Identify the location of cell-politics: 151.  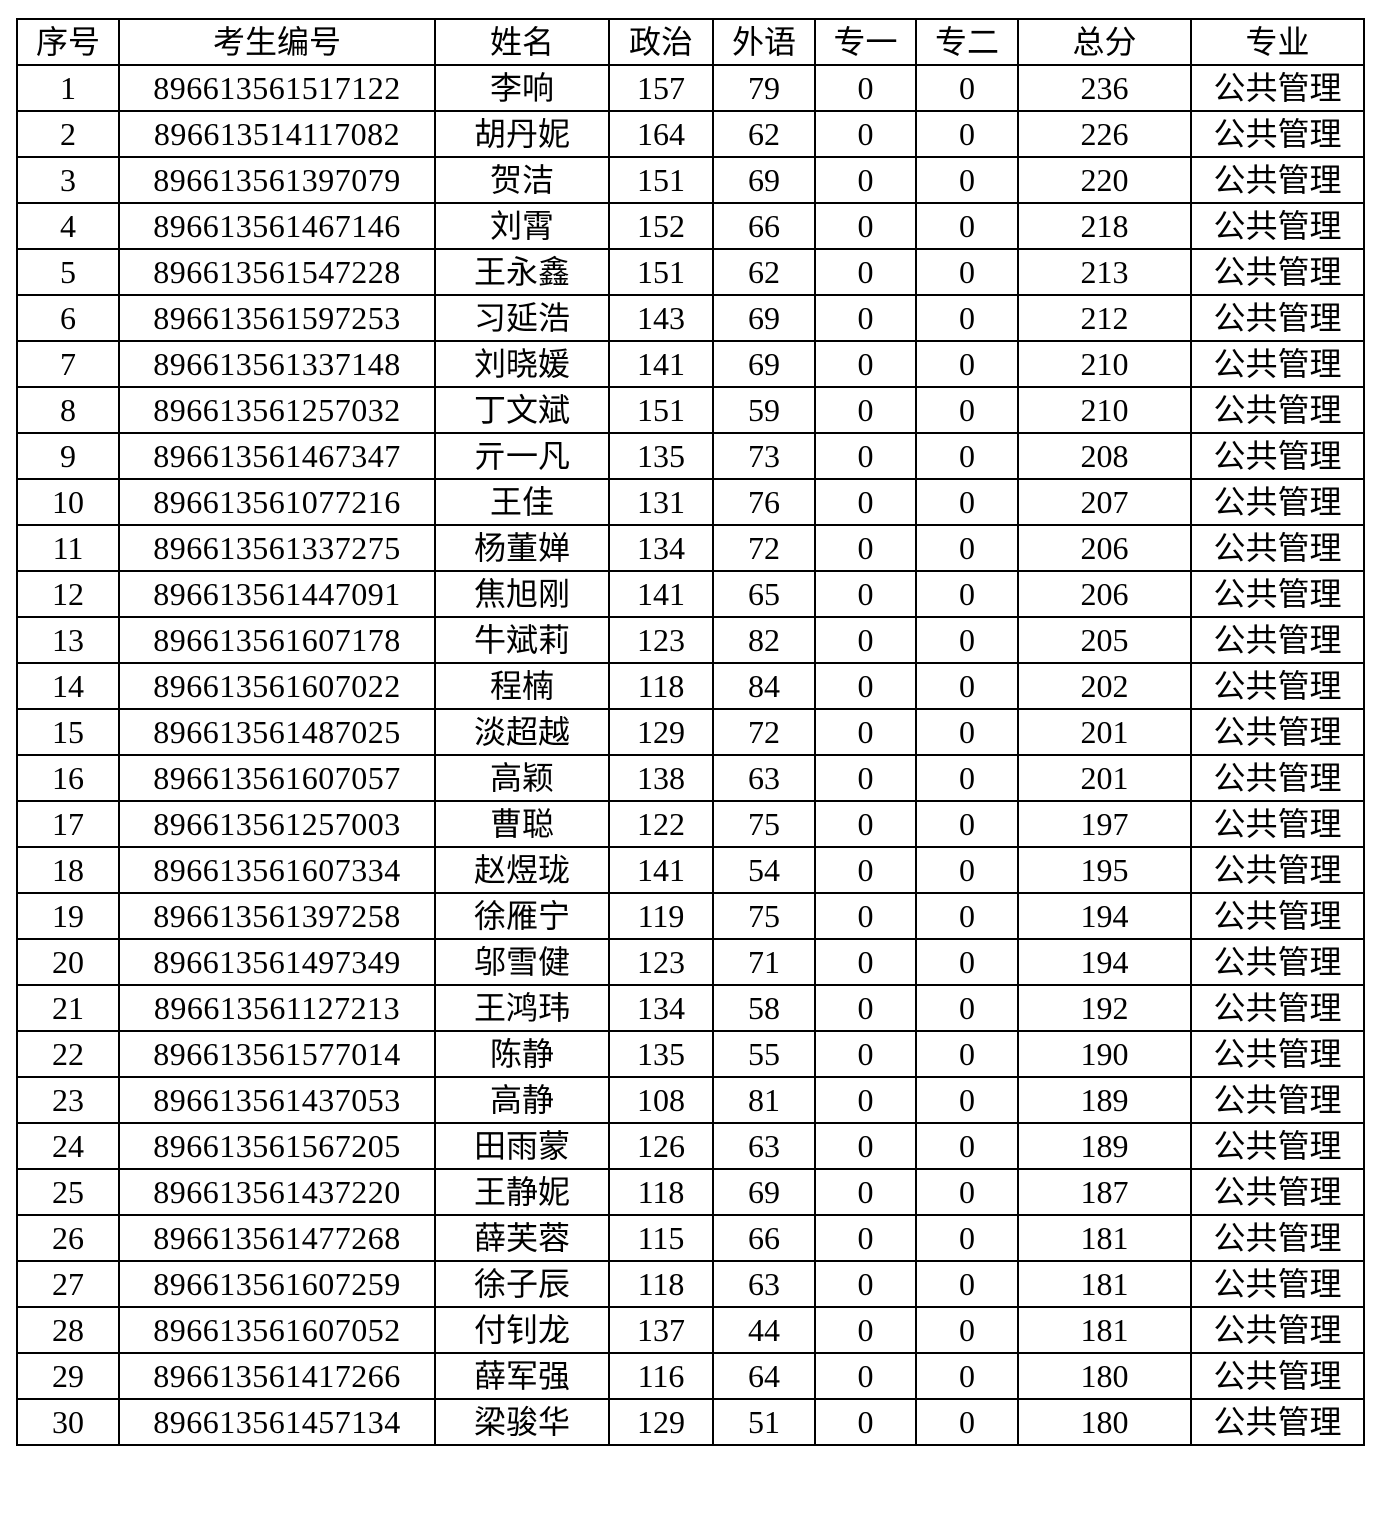
(661, 272).